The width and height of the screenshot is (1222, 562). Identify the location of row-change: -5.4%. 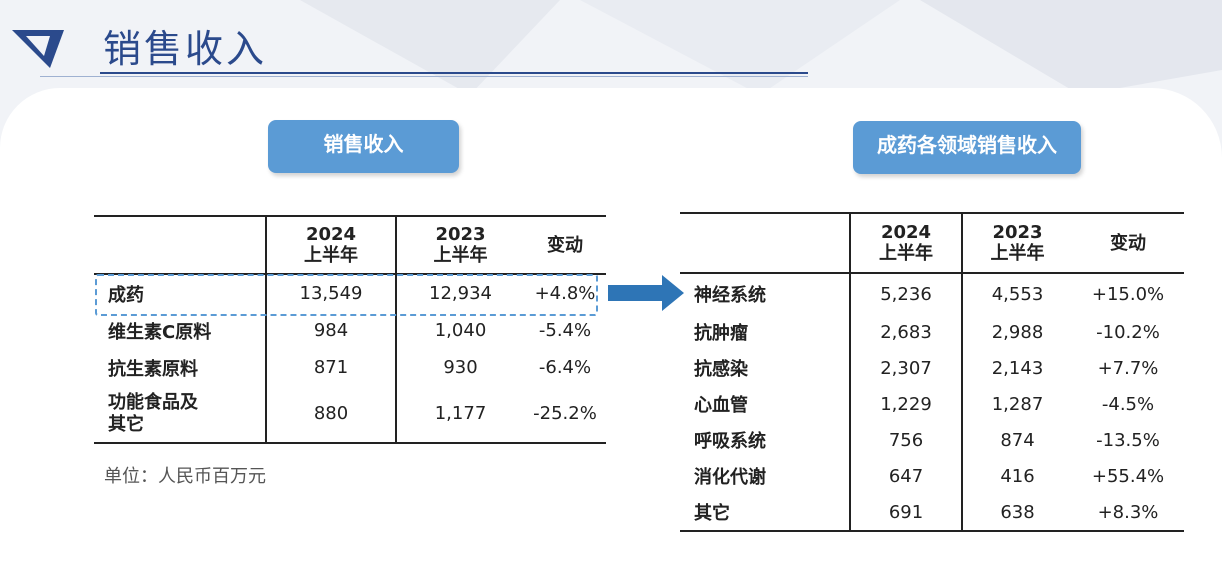
(565, 330).